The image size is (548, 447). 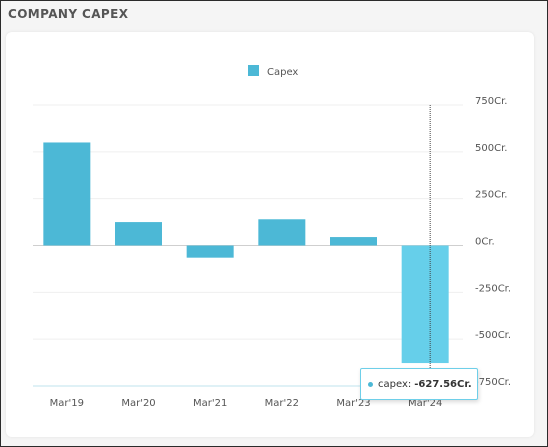 I want to click on y-tick-label: 500Cr., so click(x=491, y=148).